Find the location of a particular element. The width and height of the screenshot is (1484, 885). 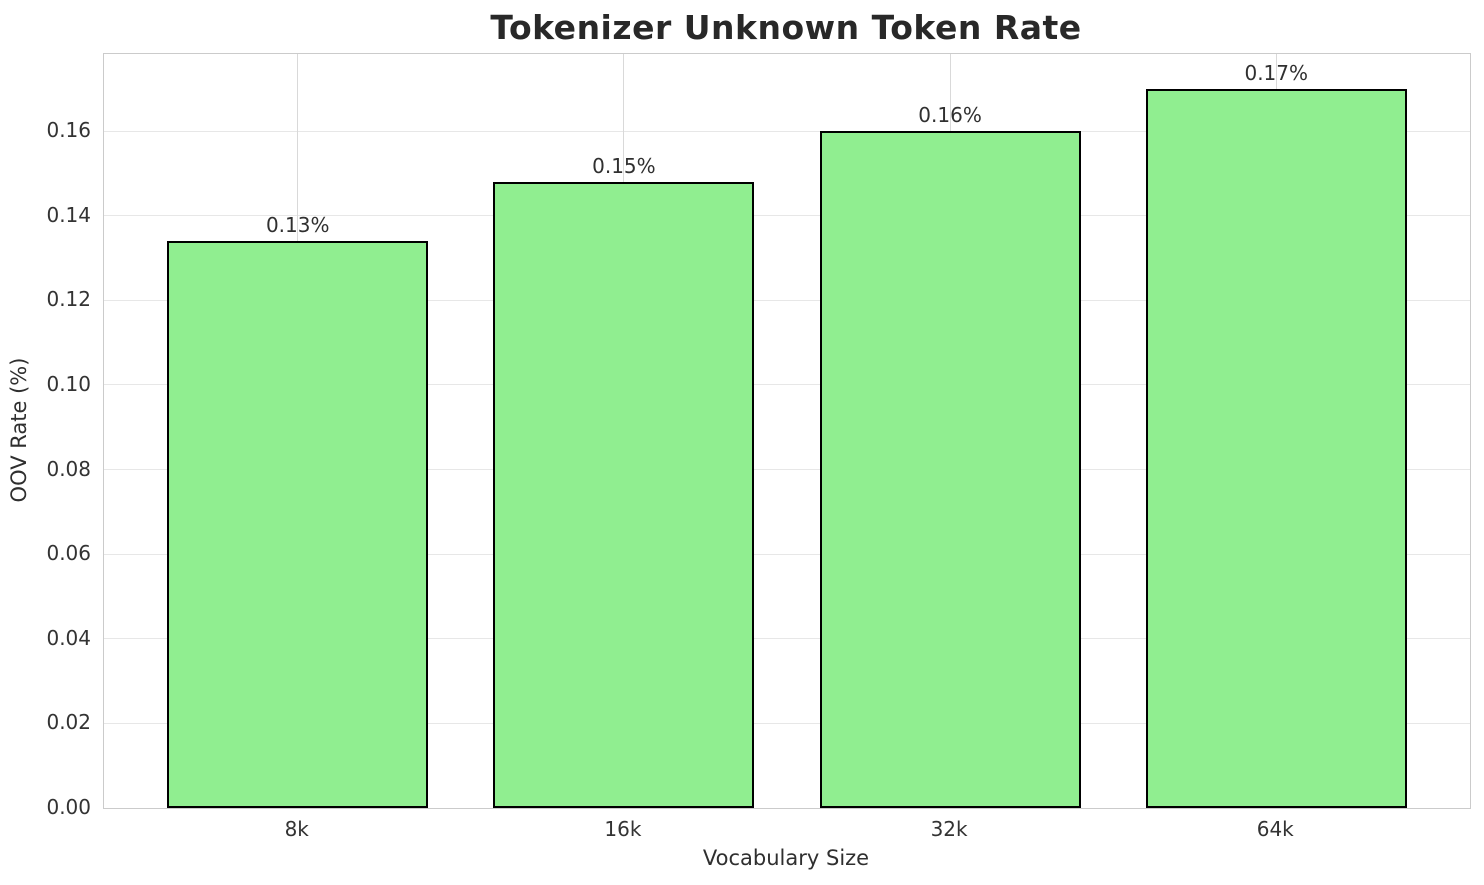

x-tick-label: 32k is located at coordinates (949, 829).